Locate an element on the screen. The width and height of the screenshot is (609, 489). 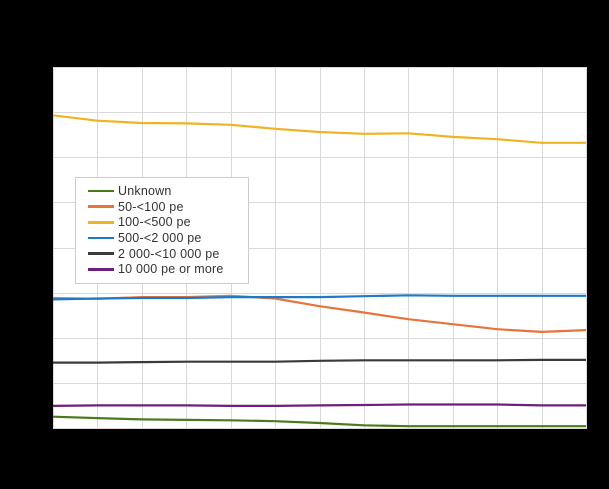
legend-item: 2 000-<10 000 pe is located at coordinates (162, 254).